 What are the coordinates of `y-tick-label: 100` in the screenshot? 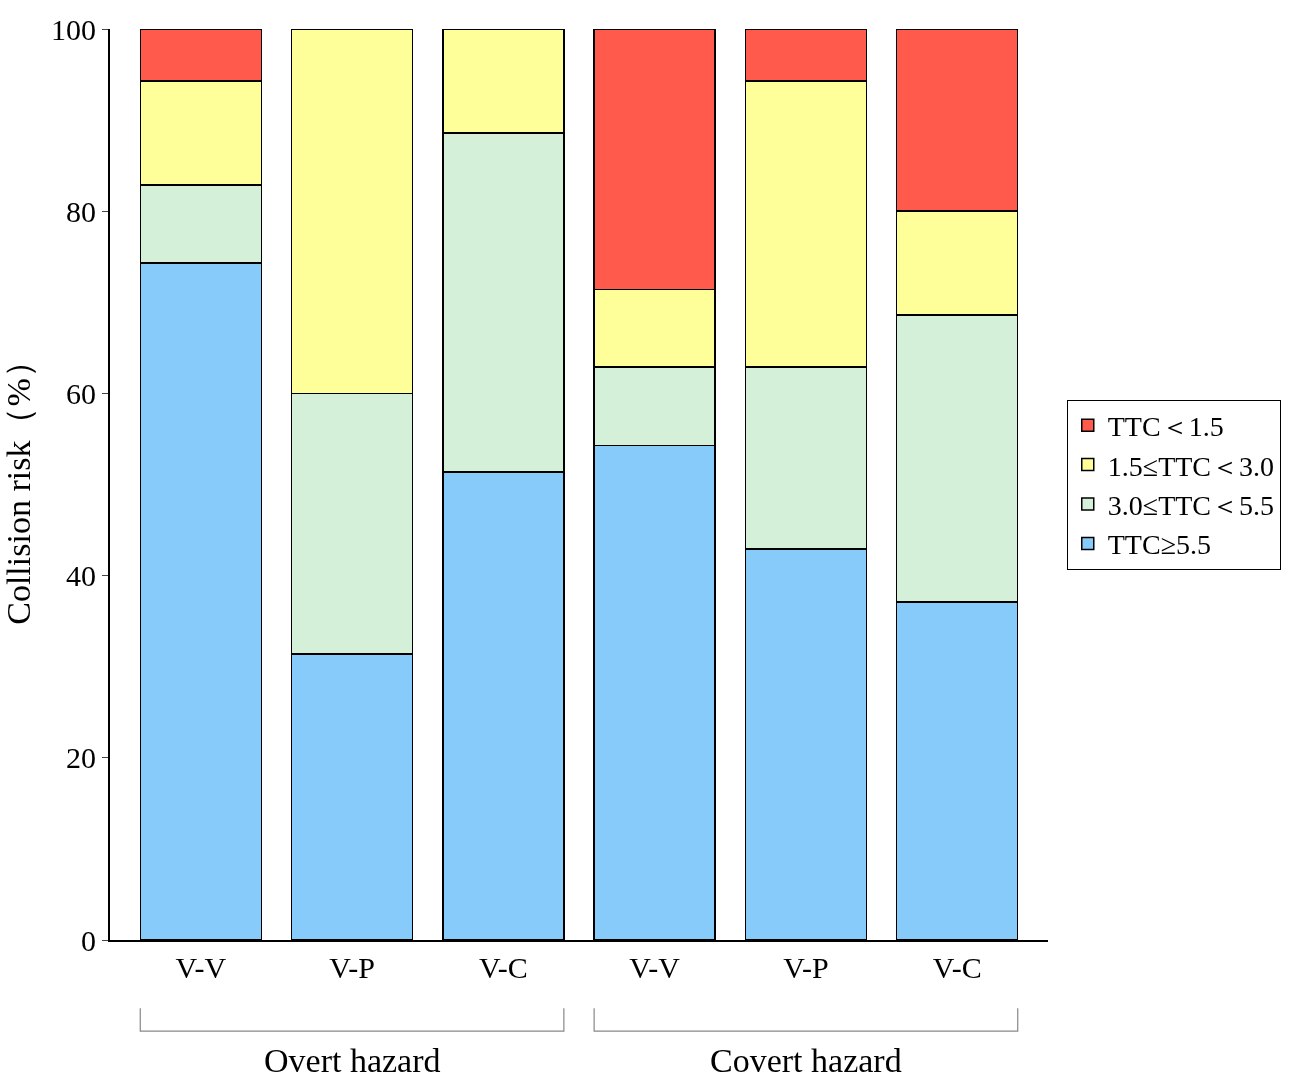 It's located at (73, 29).